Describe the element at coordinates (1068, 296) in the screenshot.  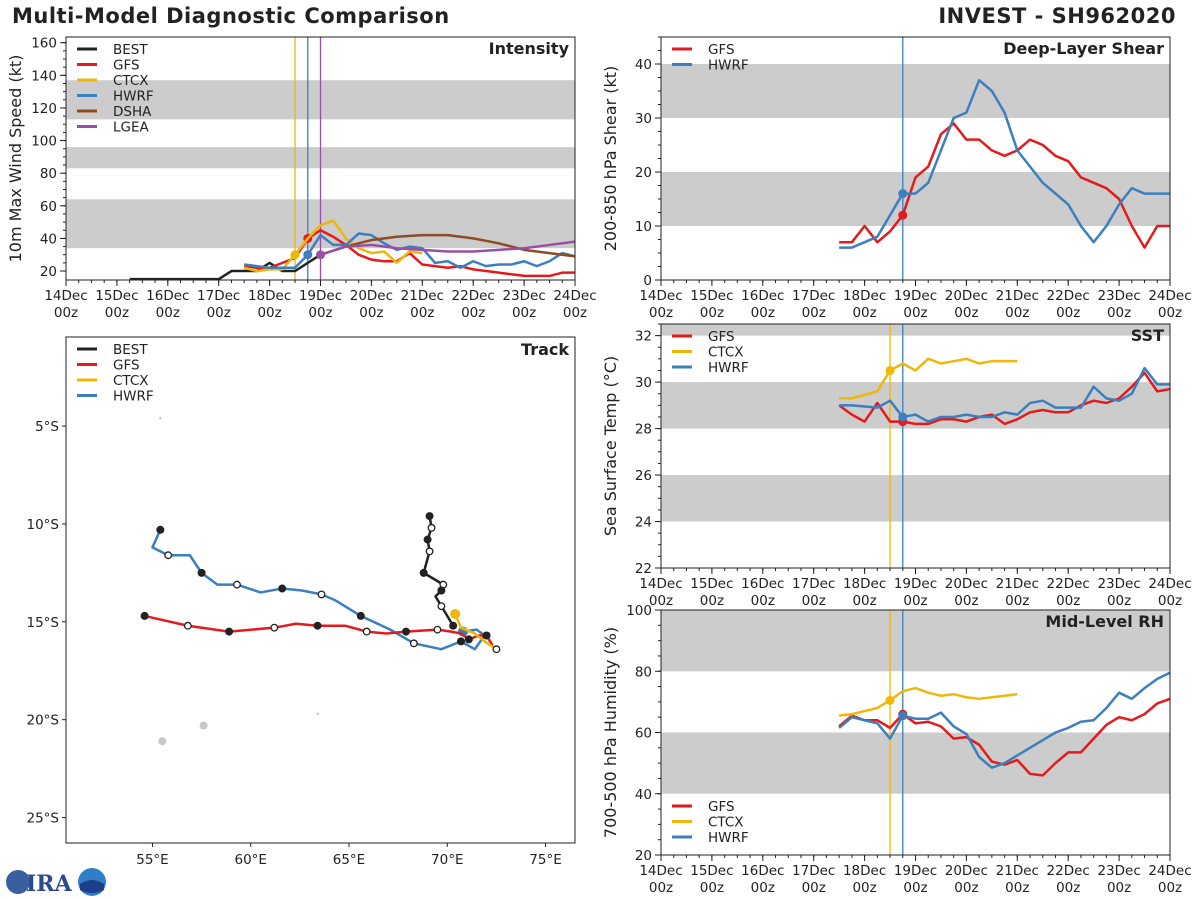
I see `x-tick-label: 22Dec` at that location.